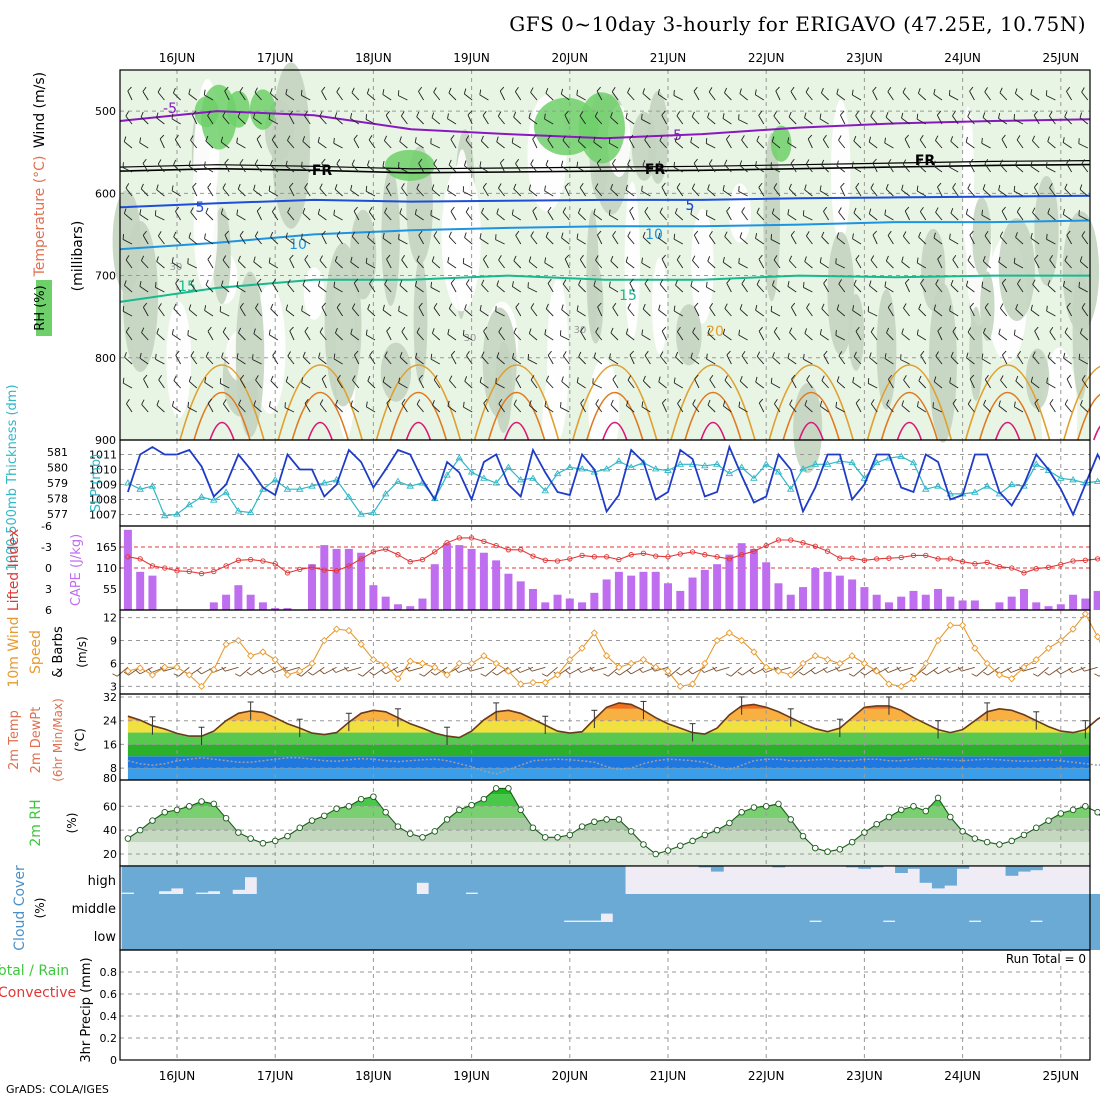 Image resolution: width=1100 pixels, height=1100 pixels. I want to click on wind-speed-point, so click(889, 684).